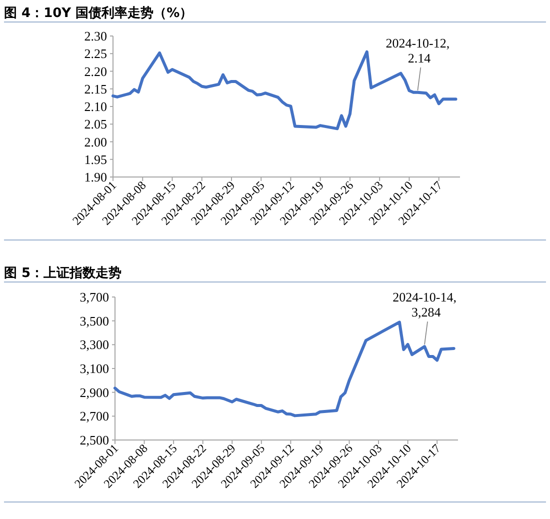  I want to click on y-tick-label: 3,500, so click(94, 320).